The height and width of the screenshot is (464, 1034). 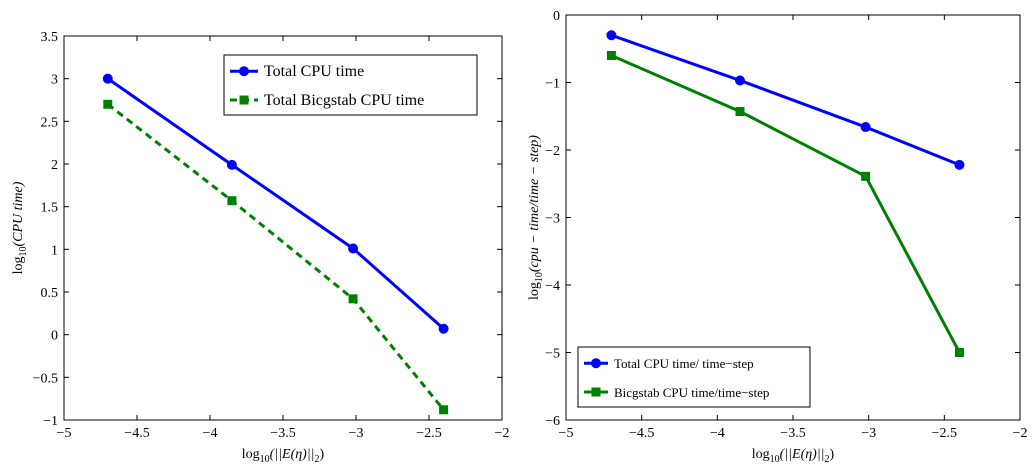 I want to click on y-tick-label: −4, so click(x=552, y=286).